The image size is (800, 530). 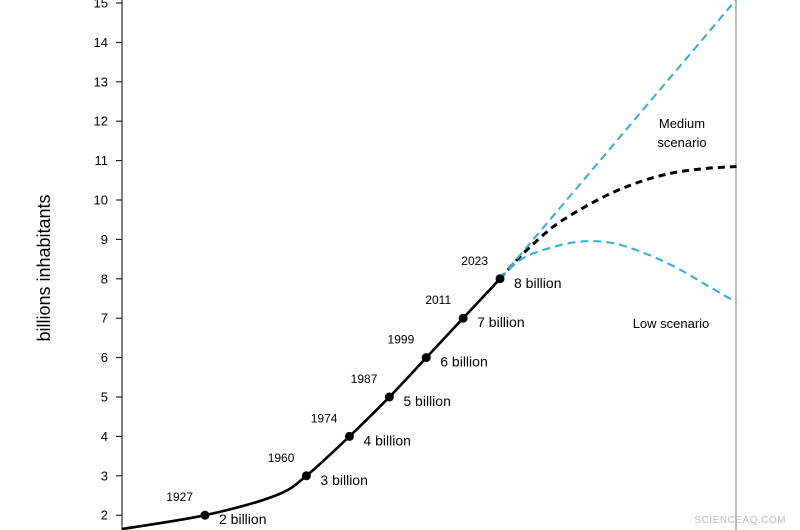 What do you see at coordinates (281, 458) in the screenshot?
I see `milestone-year-label: 1960` at bounding box center [281, 458].